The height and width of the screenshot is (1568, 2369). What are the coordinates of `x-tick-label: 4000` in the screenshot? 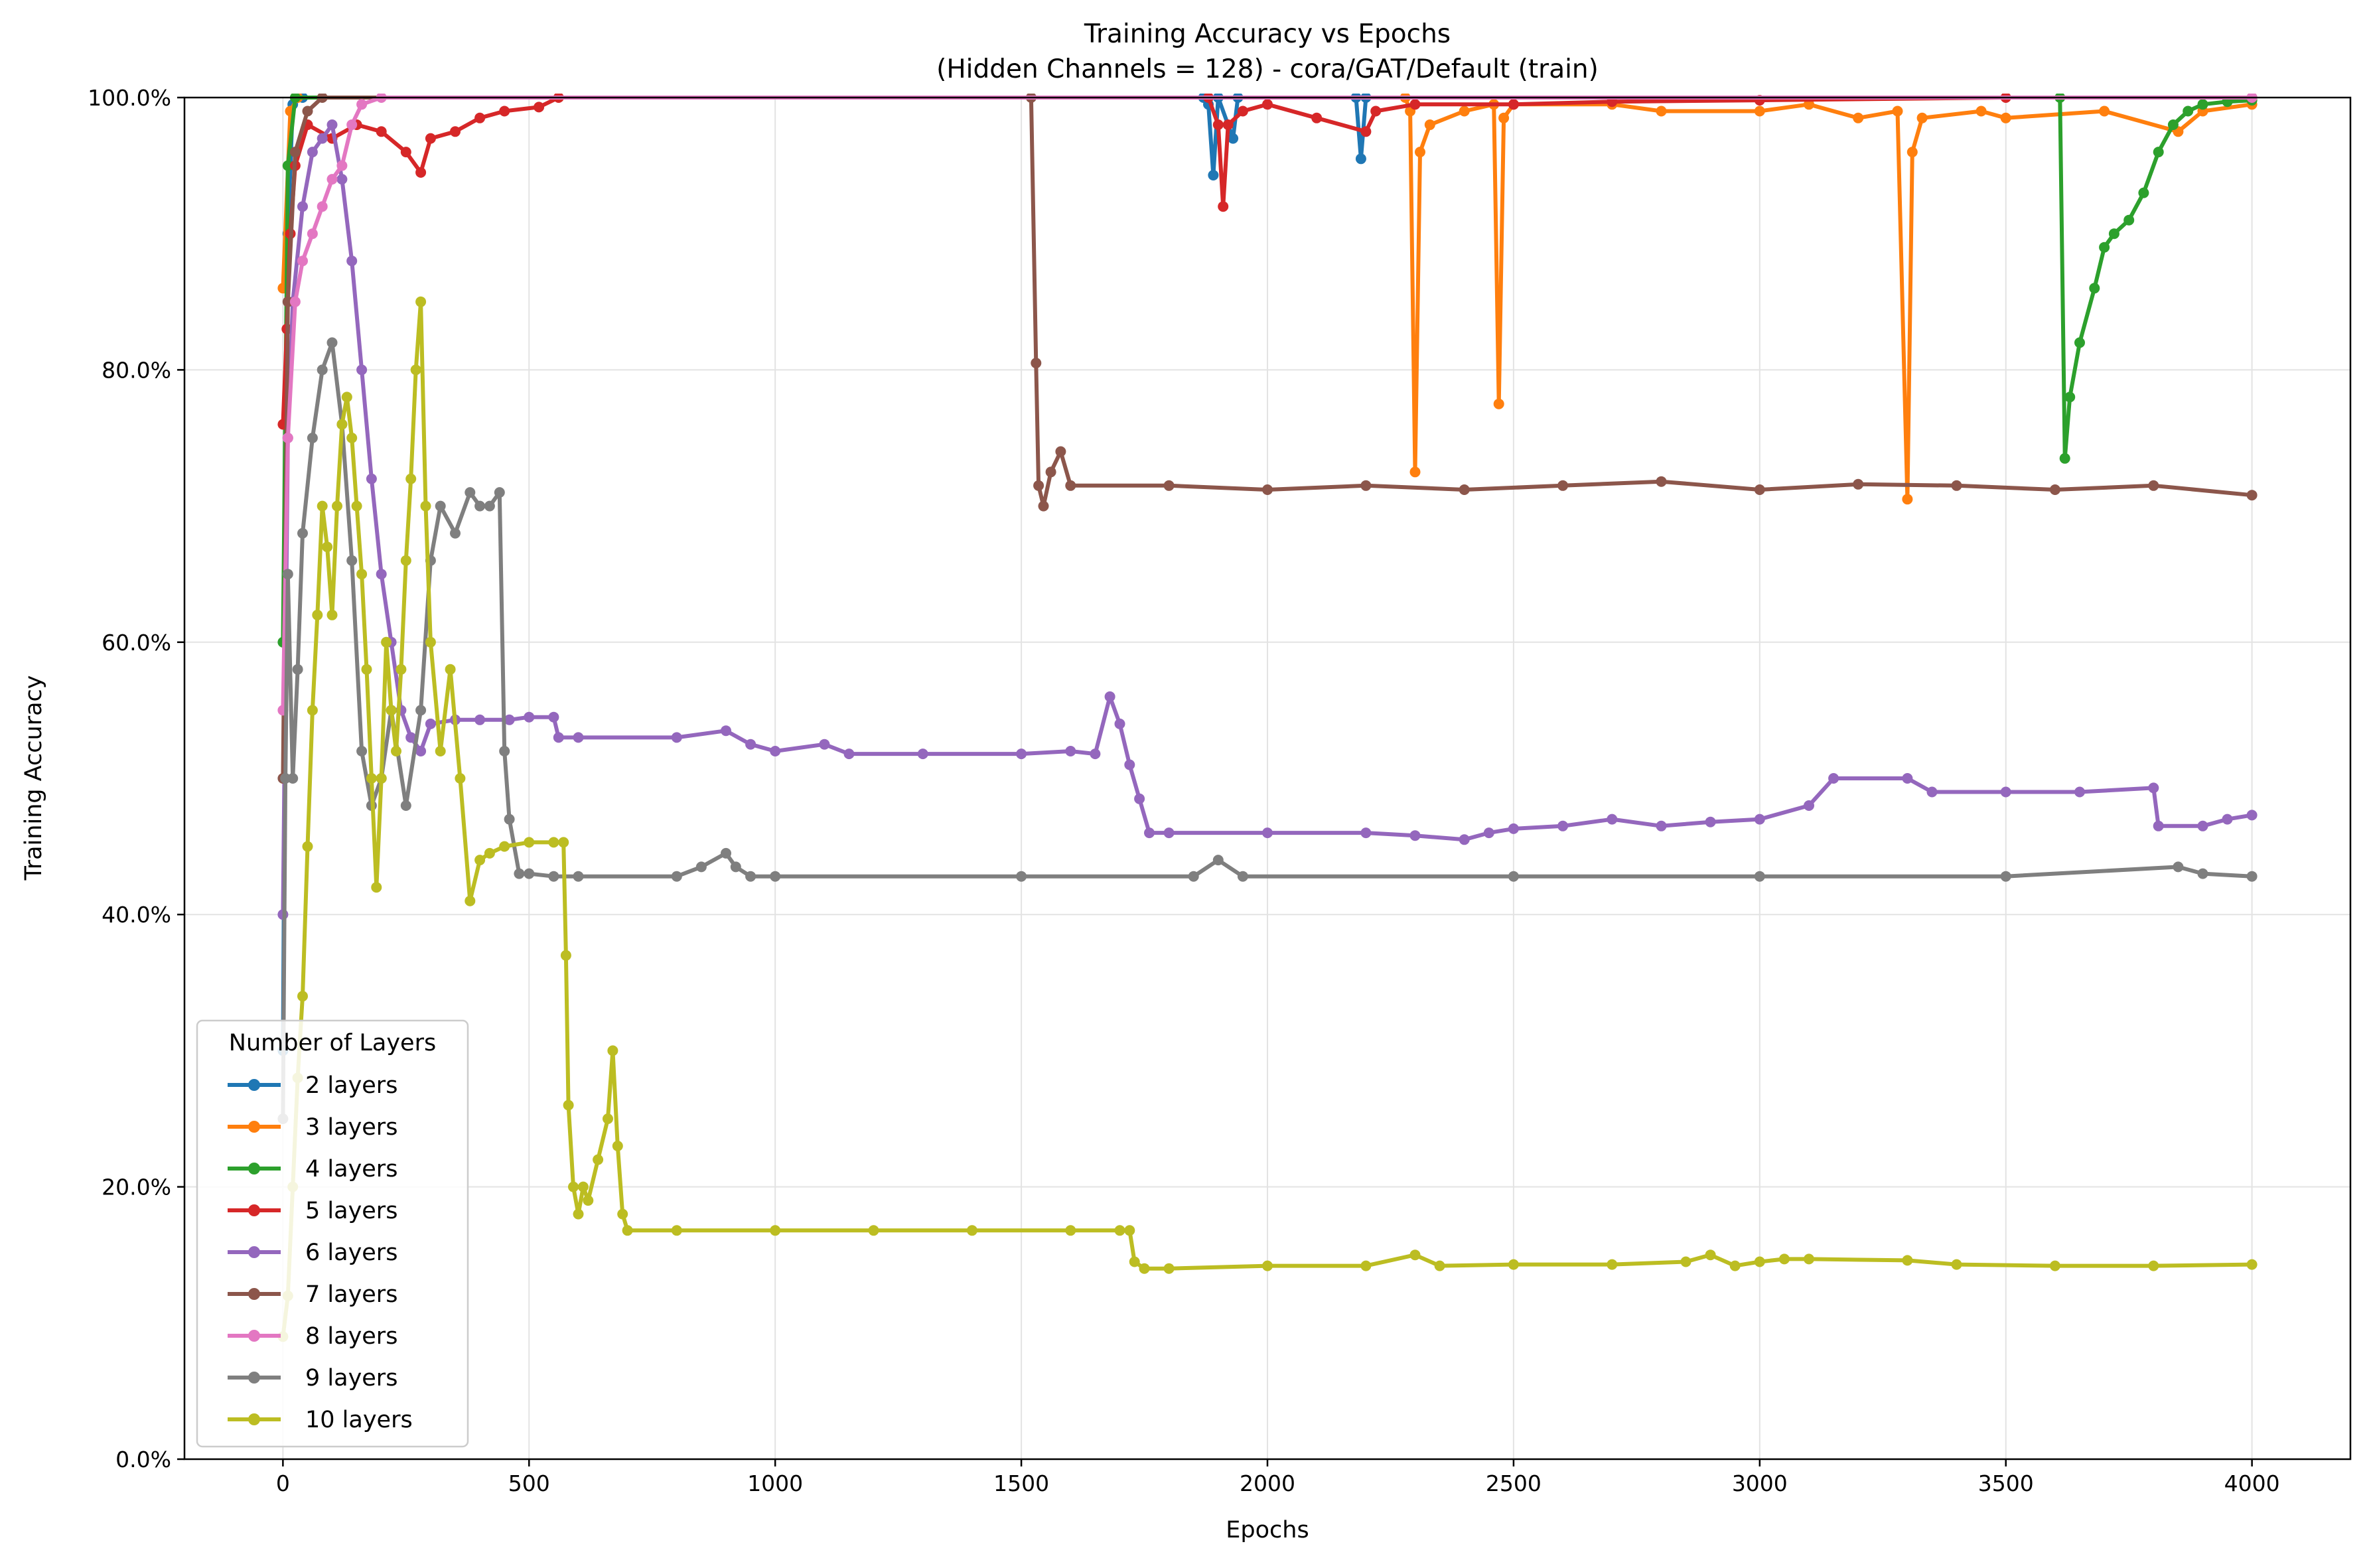 It's located at (2252, 1483).